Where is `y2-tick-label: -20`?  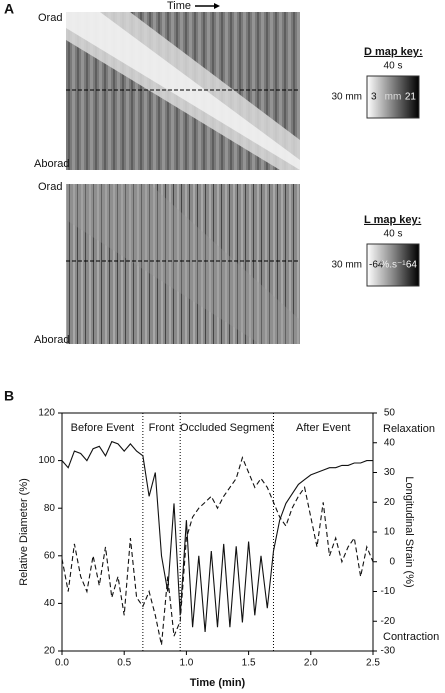
y2-tick-label: -20 is located at coordinates (388, 621).